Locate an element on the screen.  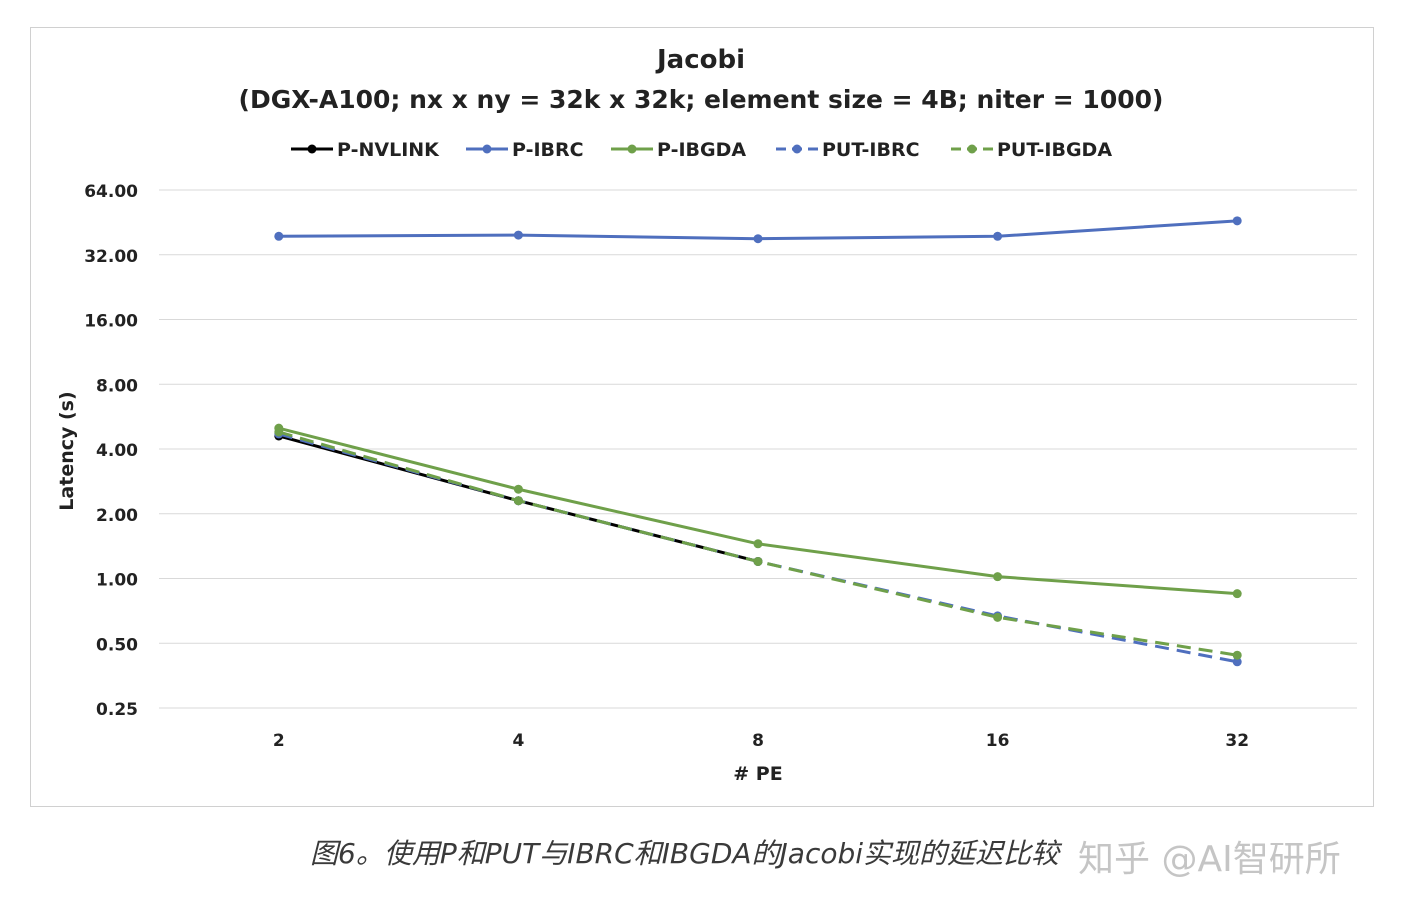
legend-item: PUT-IBRC is located at coordinates (848, 150).